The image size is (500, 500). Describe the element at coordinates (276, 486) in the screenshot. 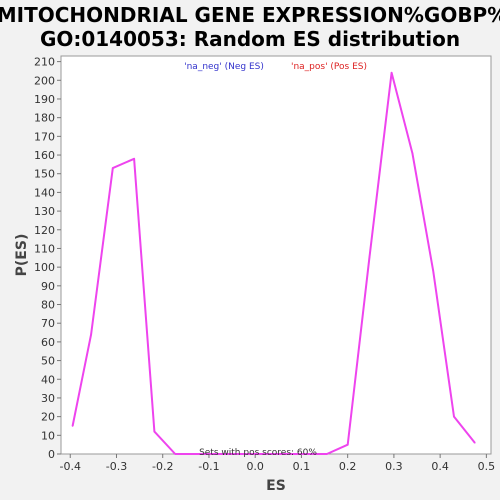

I see `x-axis-label: ES` at that location.